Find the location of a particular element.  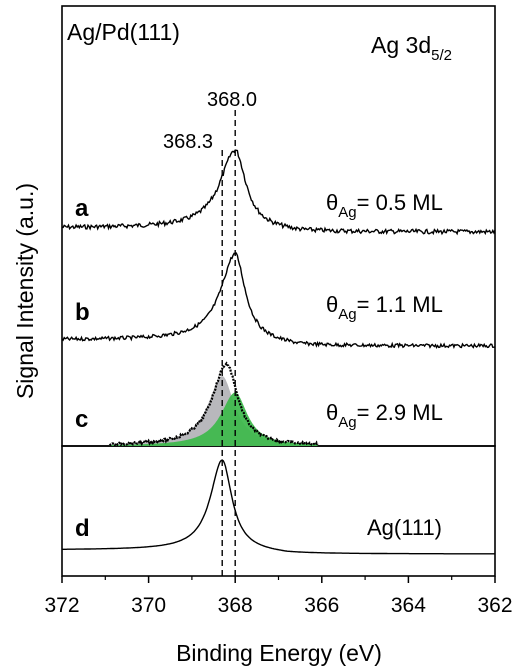

coverage-c-sub: Ag is located at coordinates (347, 422).